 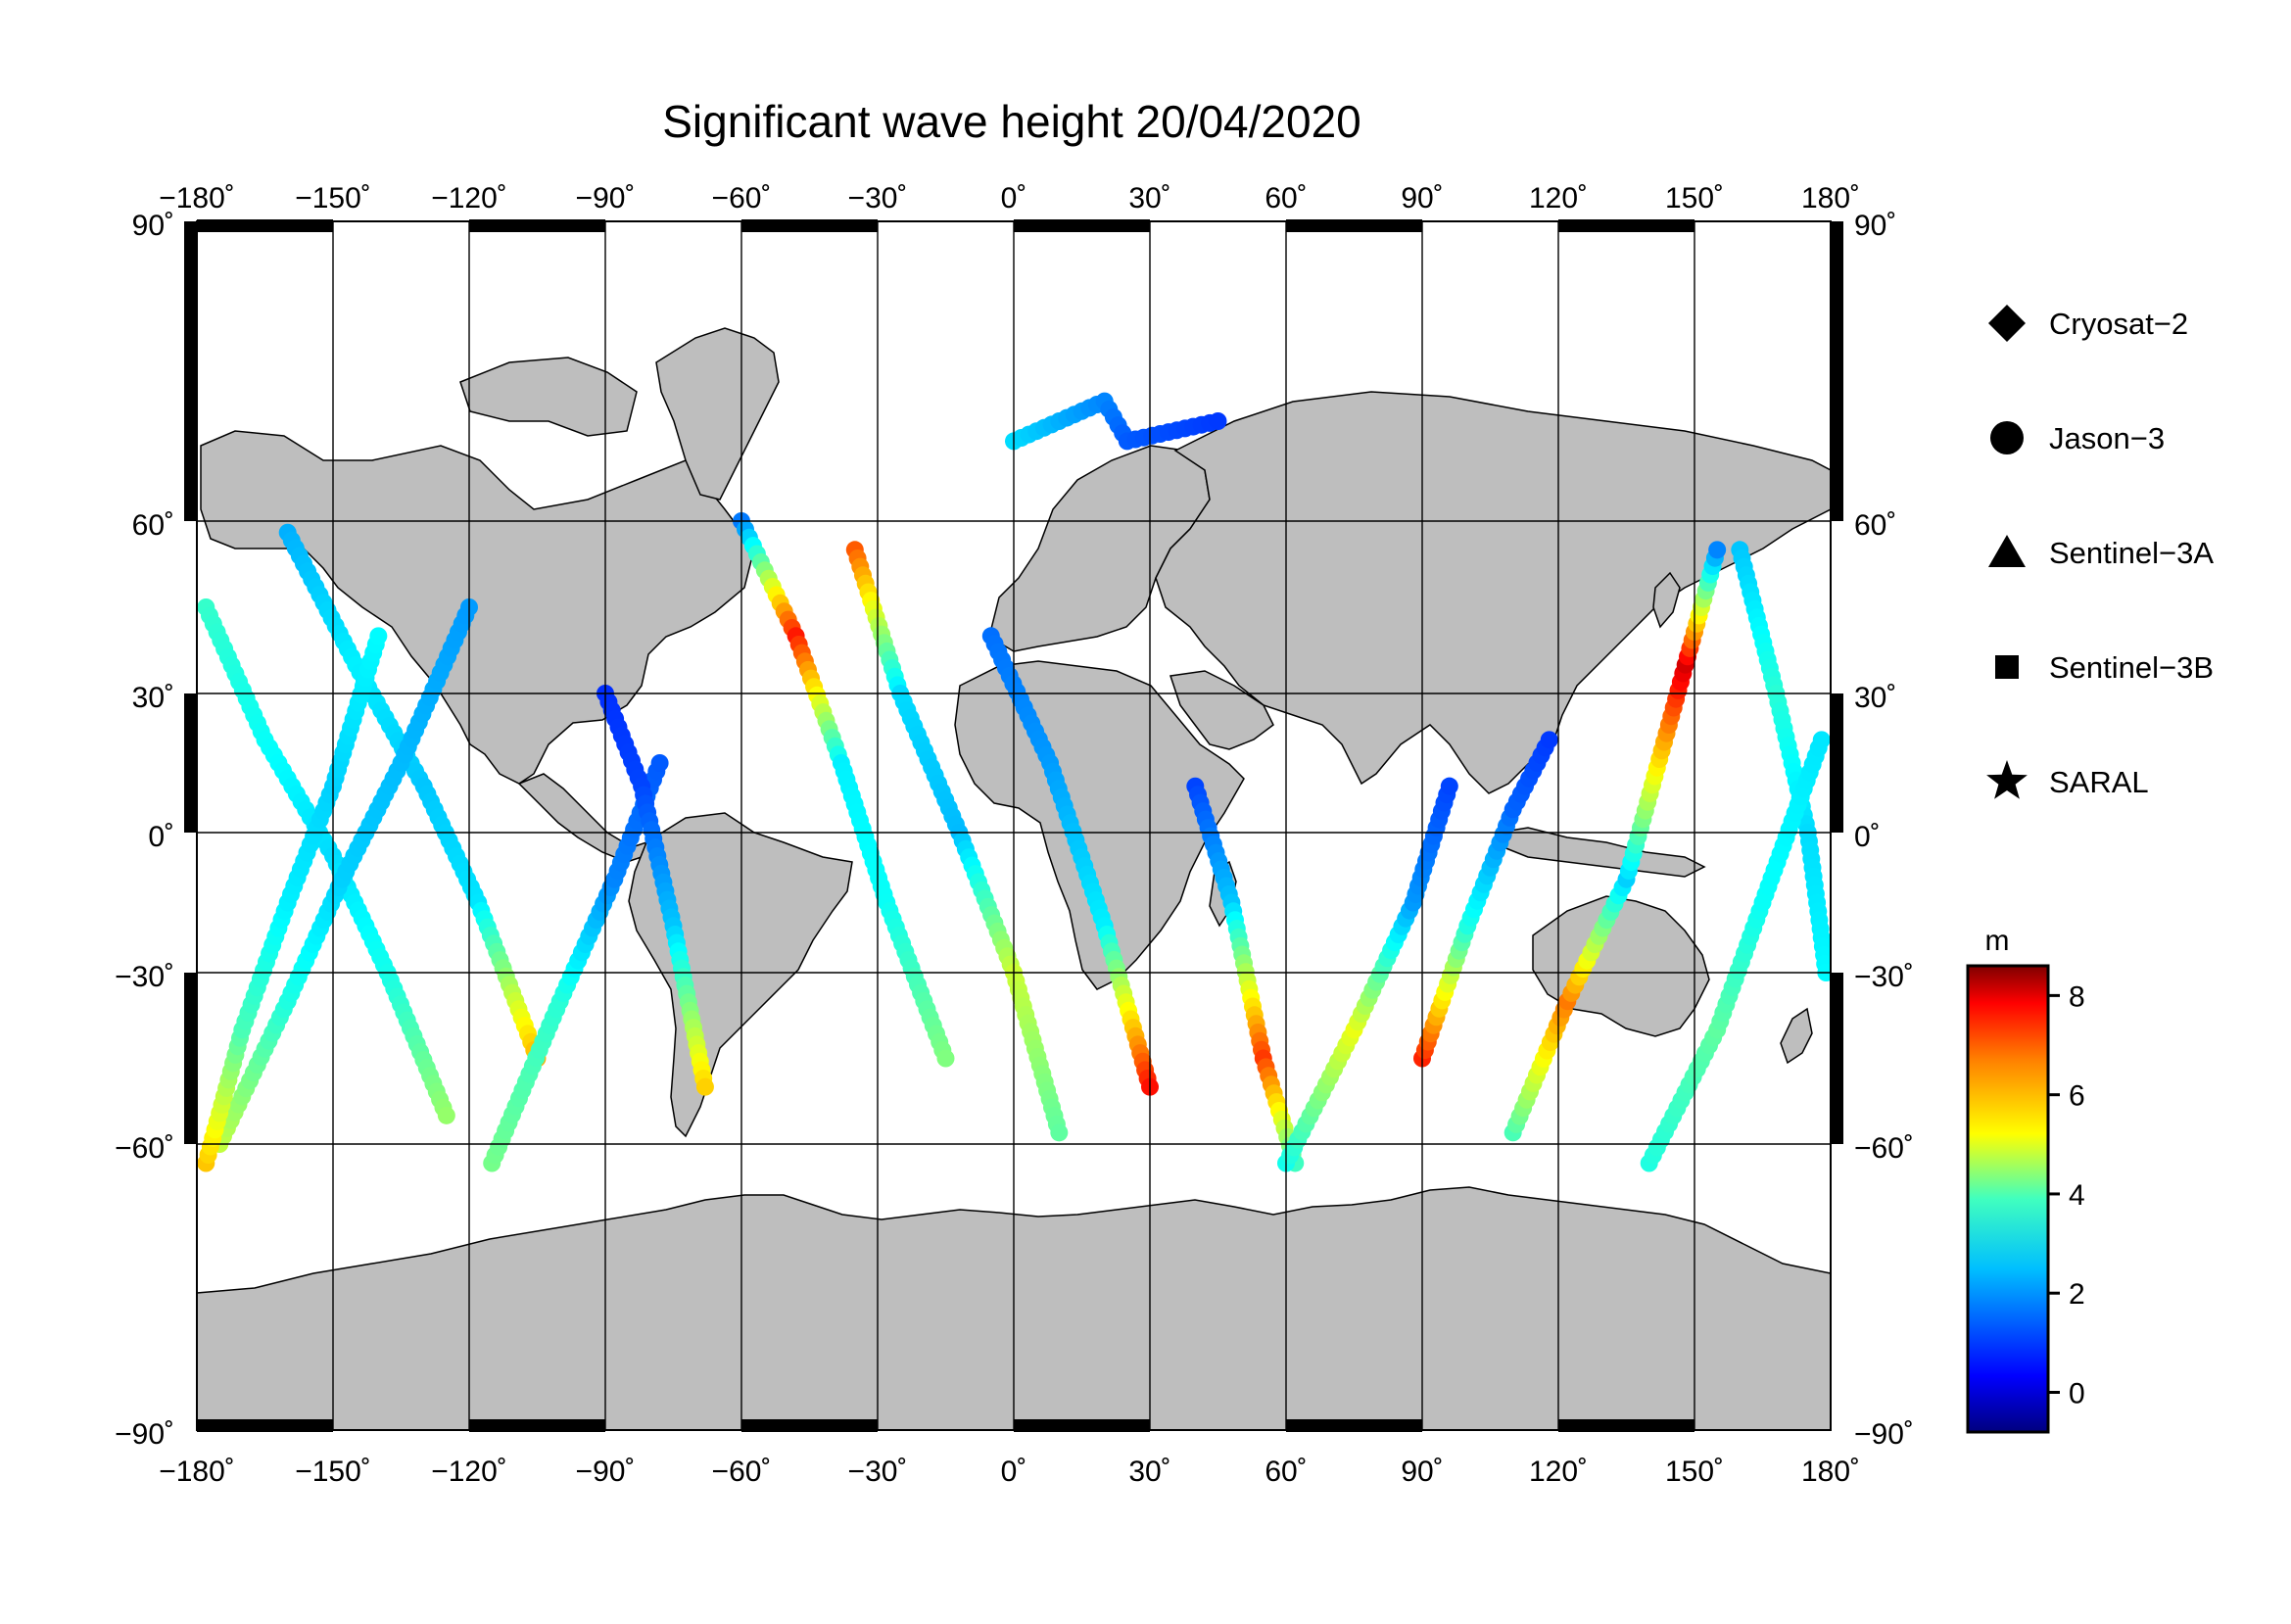 I want to click on lon-tick-label-top: 90˚, so click(x=1422, y=198).